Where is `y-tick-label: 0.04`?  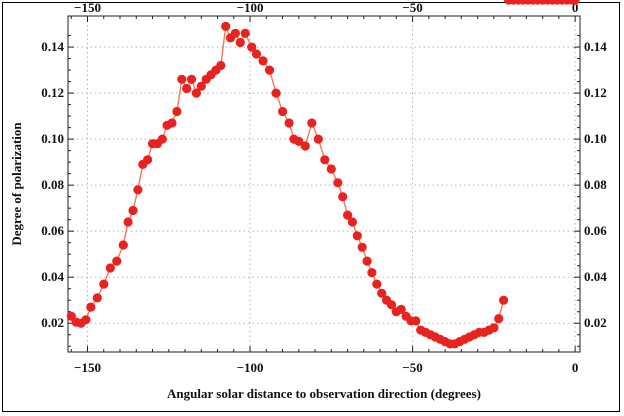
y-tick-label: 0.04 is located at coordinates (52, 276).